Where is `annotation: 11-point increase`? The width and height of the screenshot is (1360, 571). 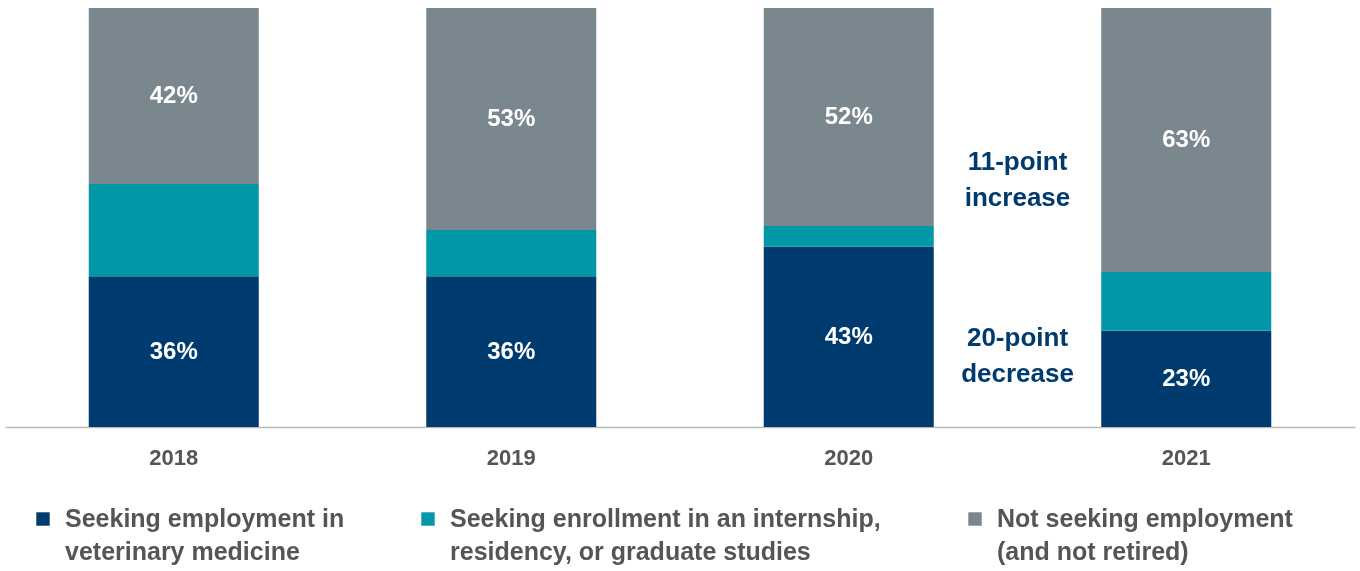
annotation: 11-point increase is located at coordinates (1017, 178).